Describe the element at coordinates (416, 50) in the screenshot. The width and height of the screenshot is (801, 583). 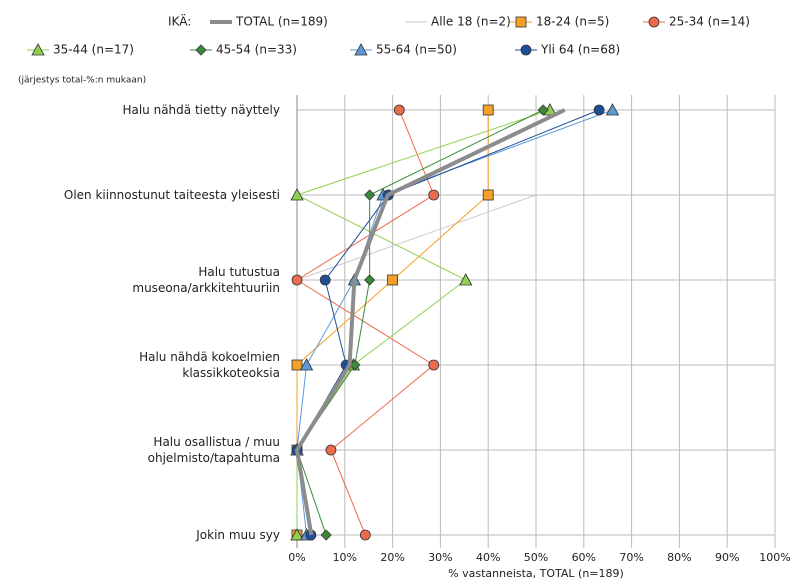
I see `legend-label: 55-64 (n=50)` at that location.